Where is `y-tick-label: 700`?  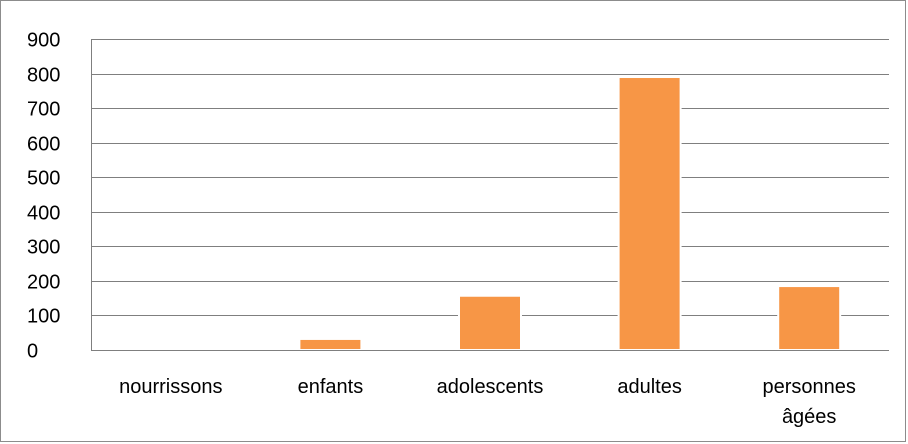 y-tick-label: 700 is located at coordinates (43, 110).